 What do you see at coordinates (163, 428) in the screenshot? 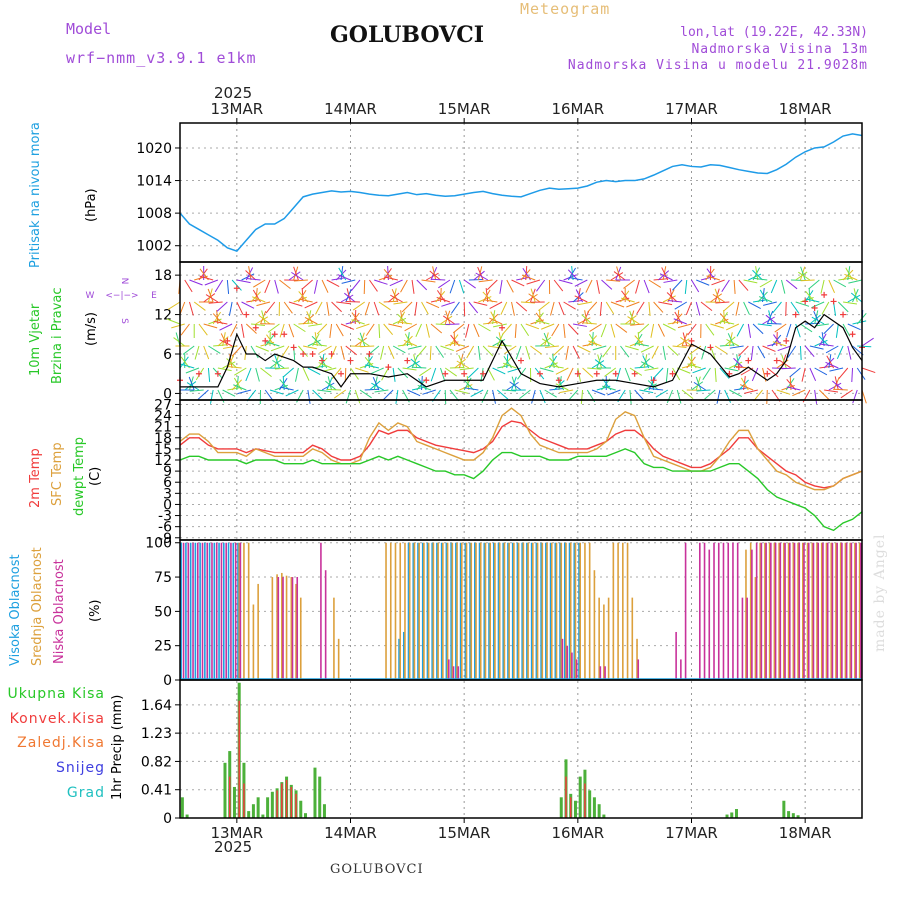
I see `temperature-ytick-label: 21` at bounding box center [163, 428].